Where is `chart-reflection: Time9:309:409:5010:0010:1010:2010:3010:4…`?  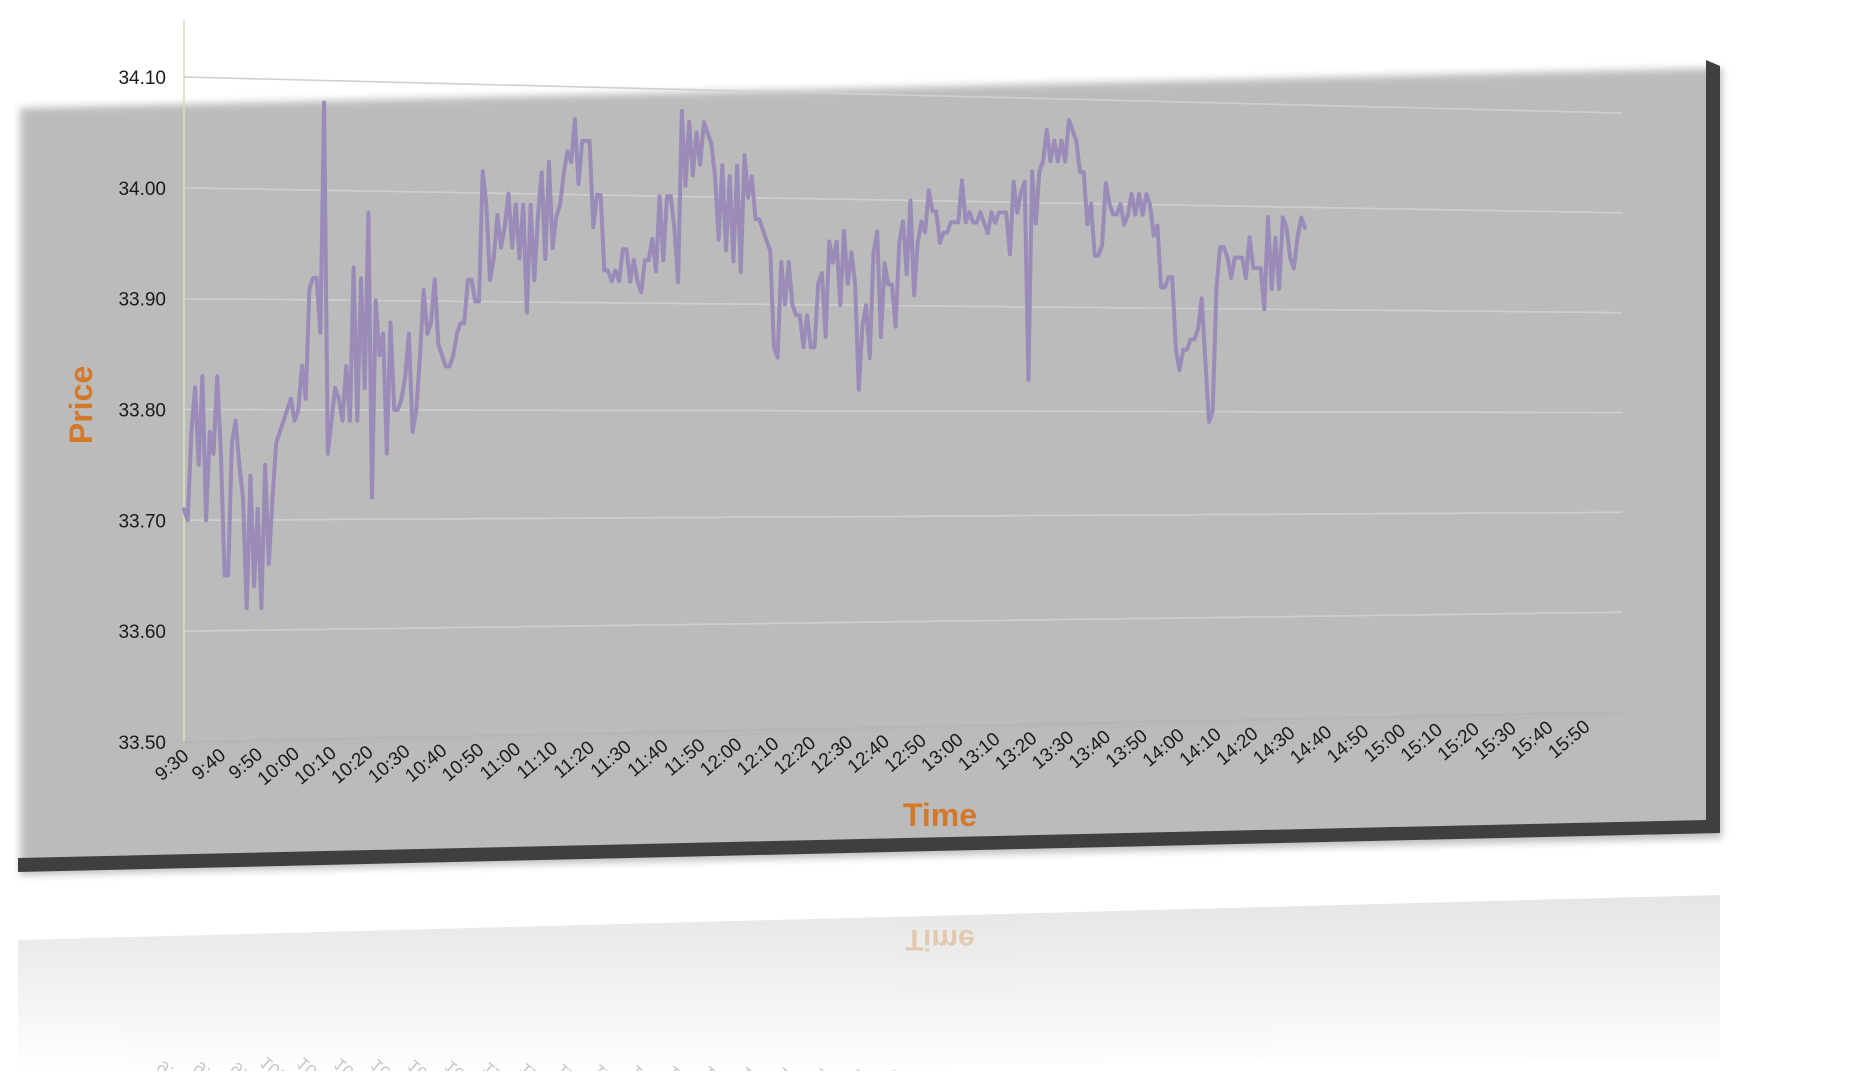 chart-reflection: Time9:309:409:5010:0010:1010:2010:3010:4… is located at coordinates (869, 983).